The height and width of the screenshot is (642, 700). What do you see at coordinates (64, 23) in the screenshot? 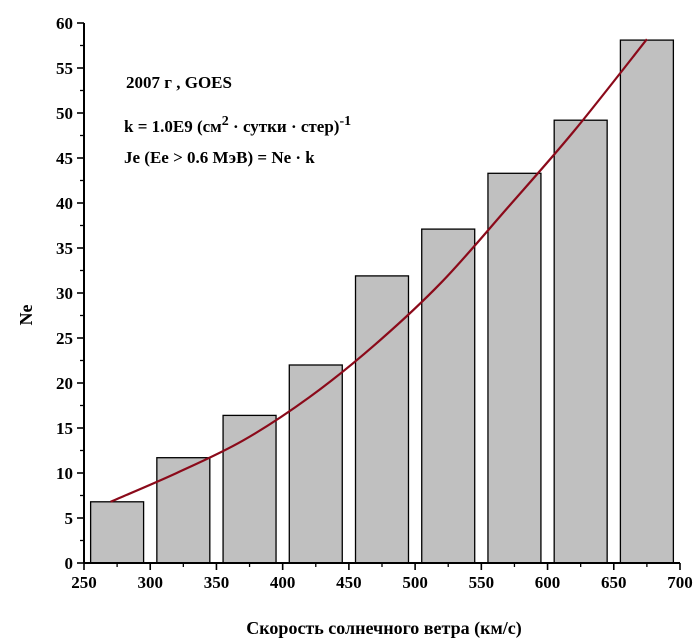
I see `y-tick-label: 60` at bounding box center [64, 23].